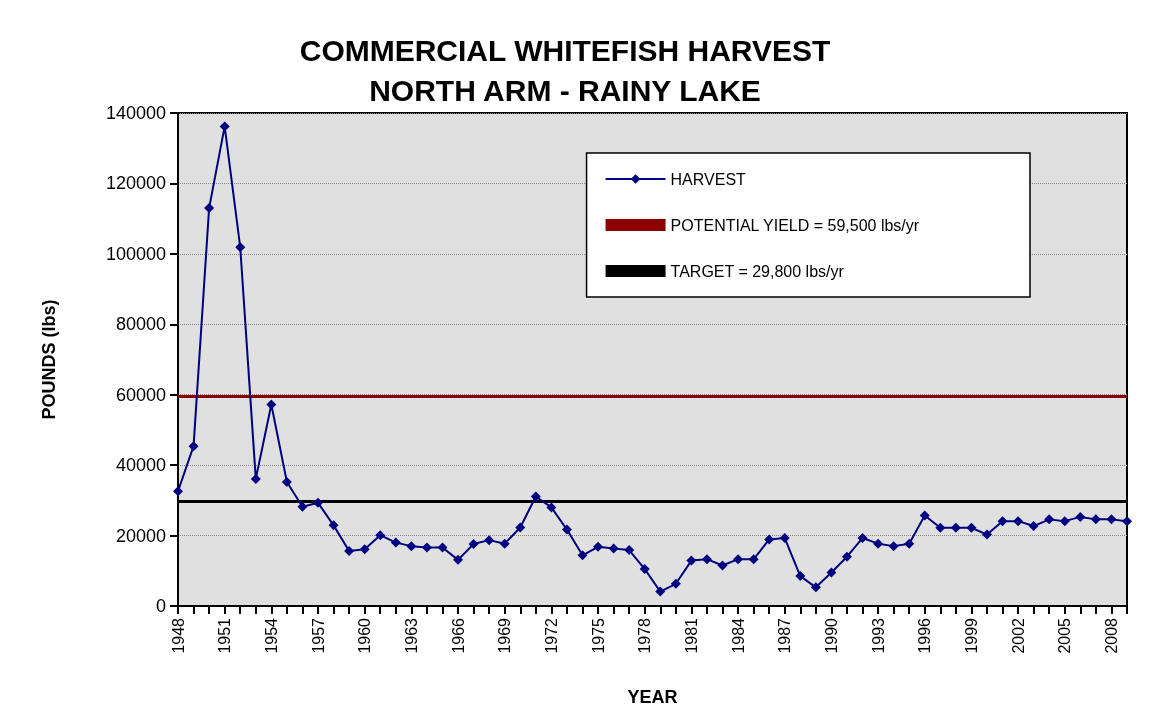 The height and width of the screenshot is (712, 1154). I want to click on x-tick-label: 1993, so click(878, 635).